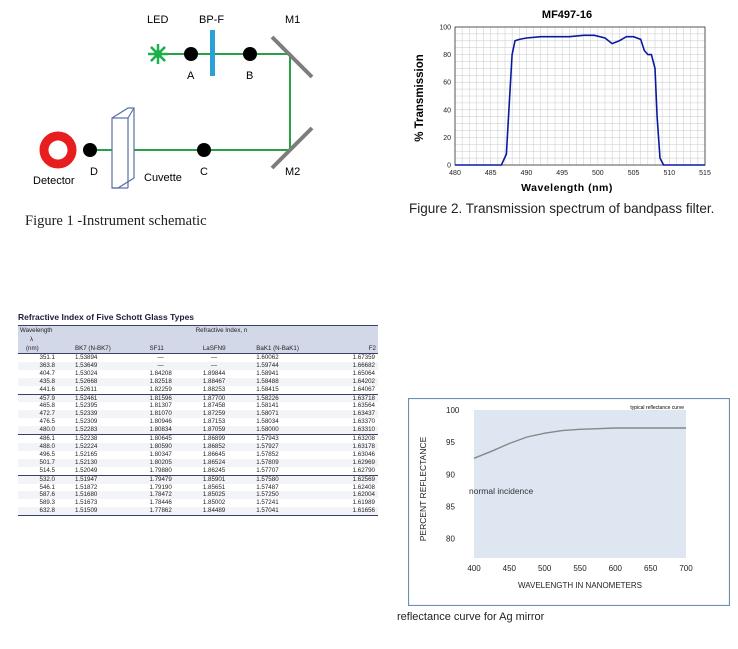 This screenshot has height=649, width=738. Describe the element at coordinates (292, 57) in the screenshot. I see `mirror-m1-icon` at that location.